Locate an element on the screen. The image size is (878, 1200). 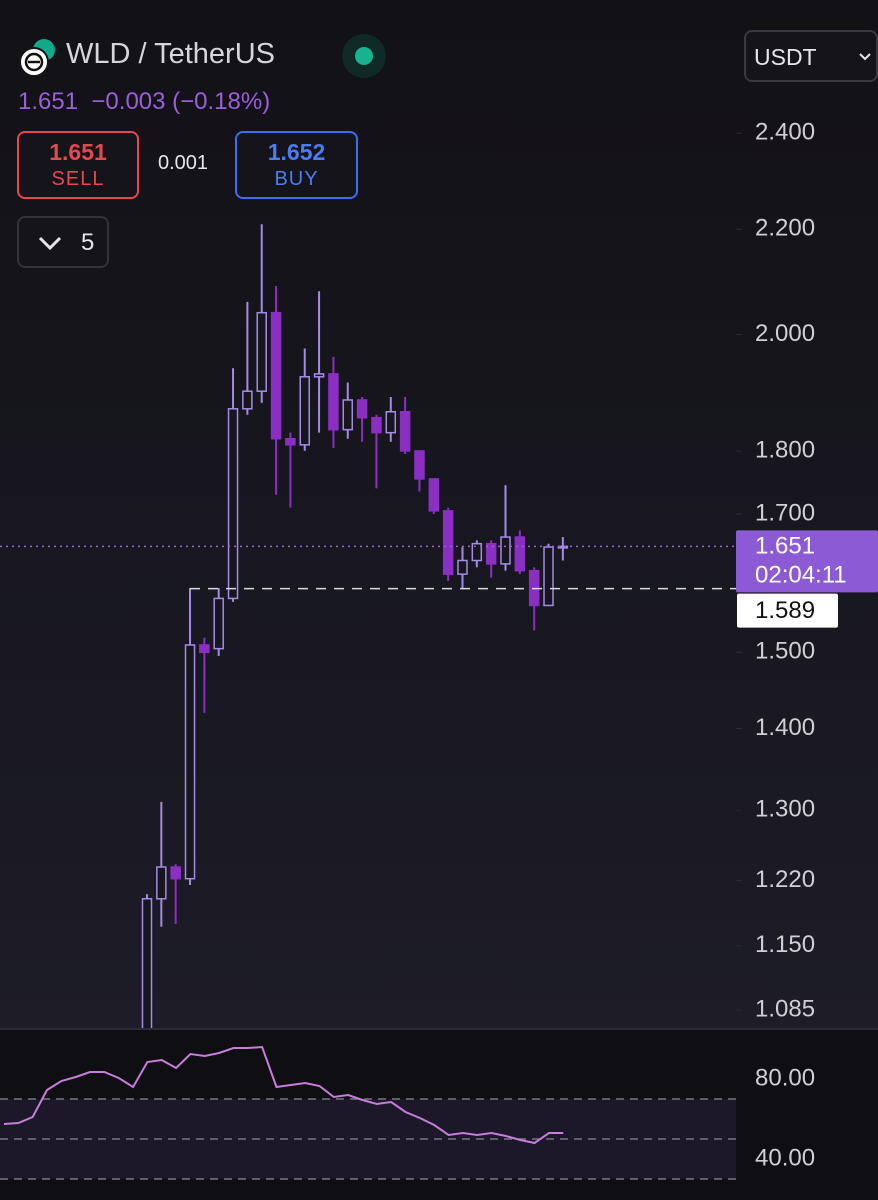
last-price-box is located at coordinates (807, 561).